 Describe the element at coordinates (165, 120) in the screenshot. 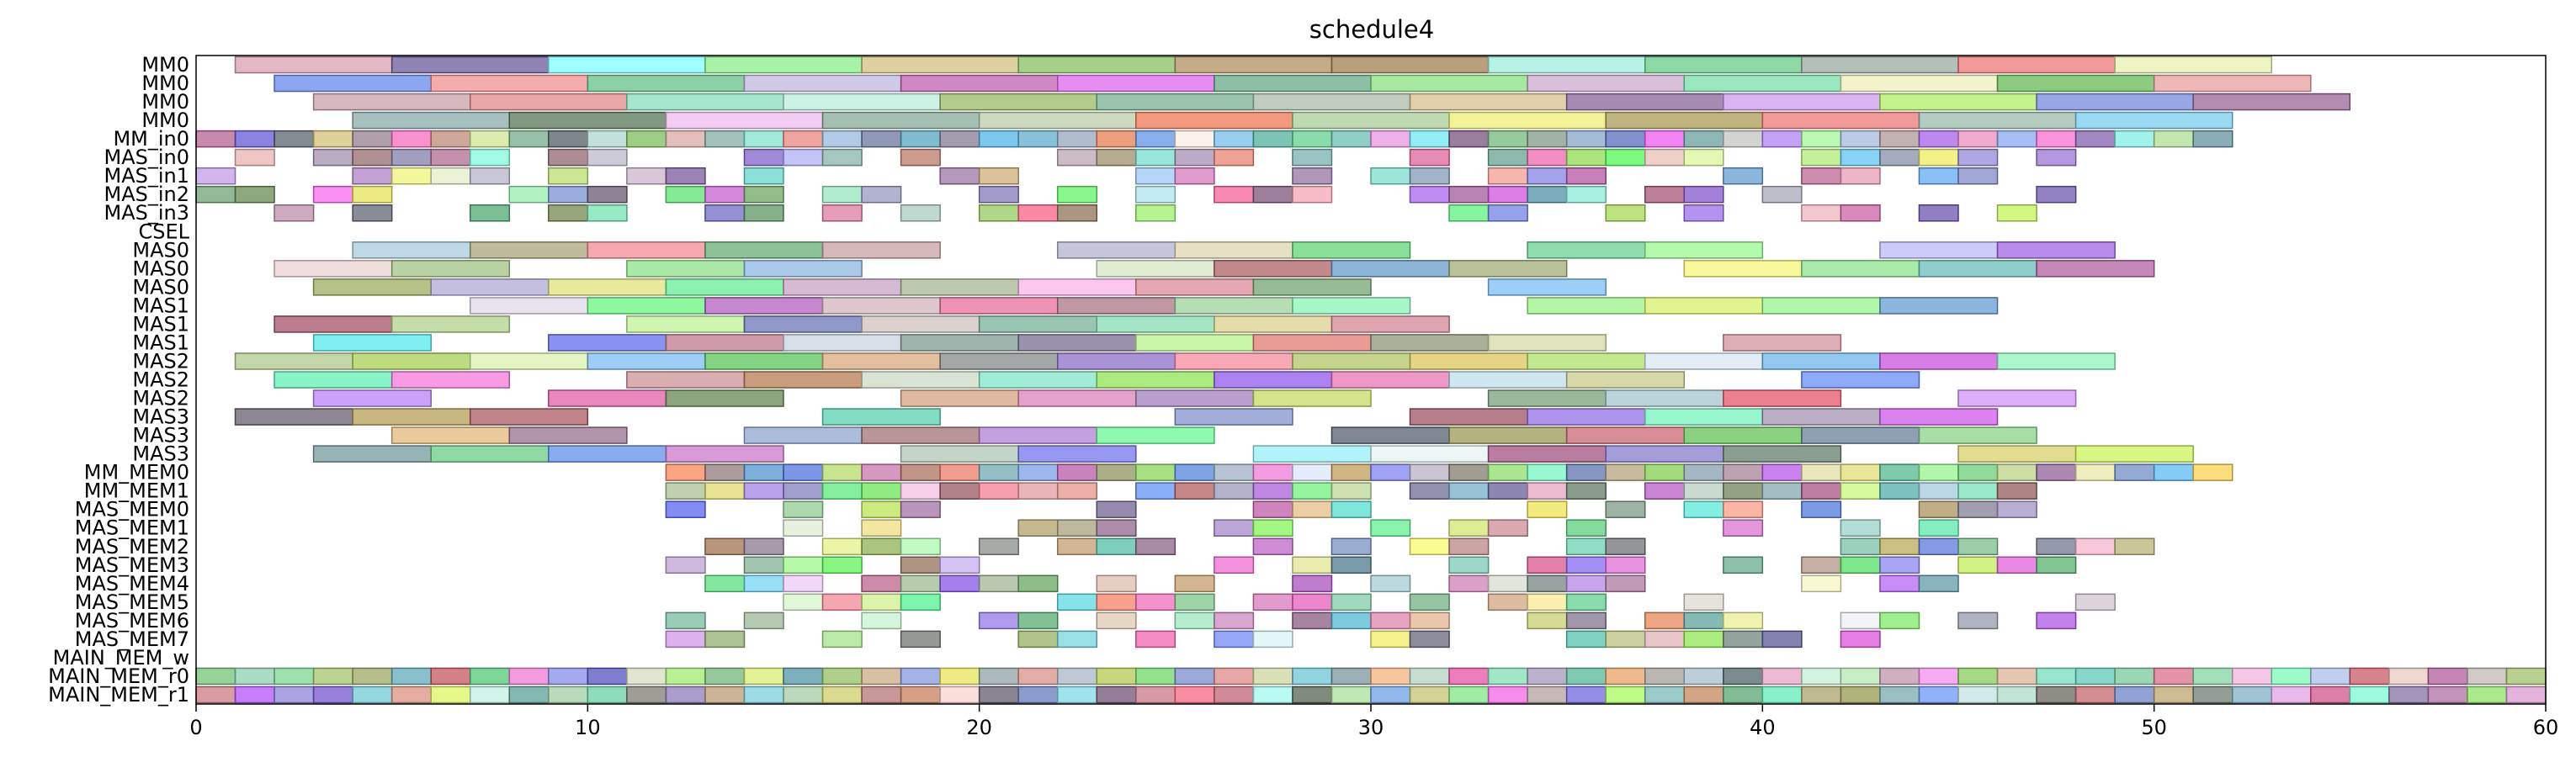

I see `row-label: MM0` at that location.